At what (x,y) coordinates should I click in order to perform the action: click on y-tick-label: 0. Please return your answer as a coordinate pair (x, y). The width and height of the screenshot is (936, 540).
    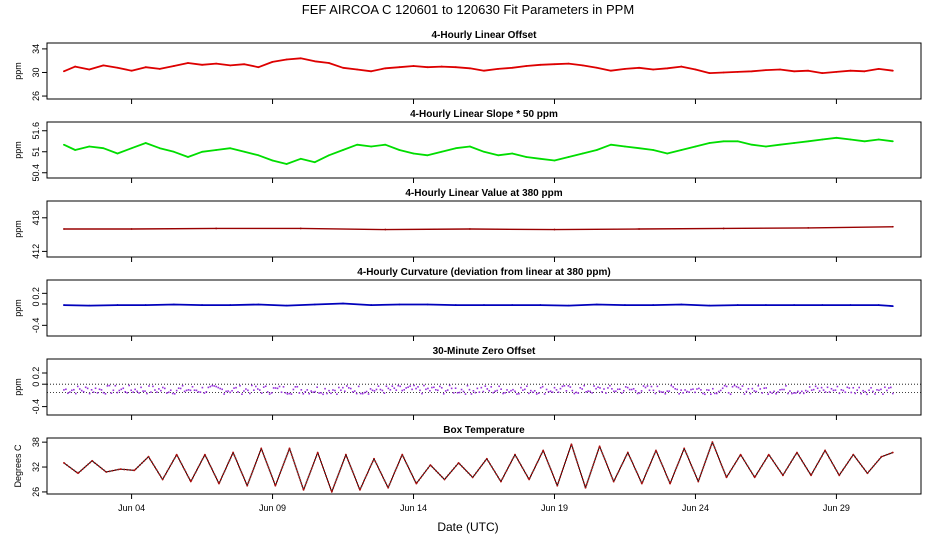
    Looking at the image, I should click on (36, 384).